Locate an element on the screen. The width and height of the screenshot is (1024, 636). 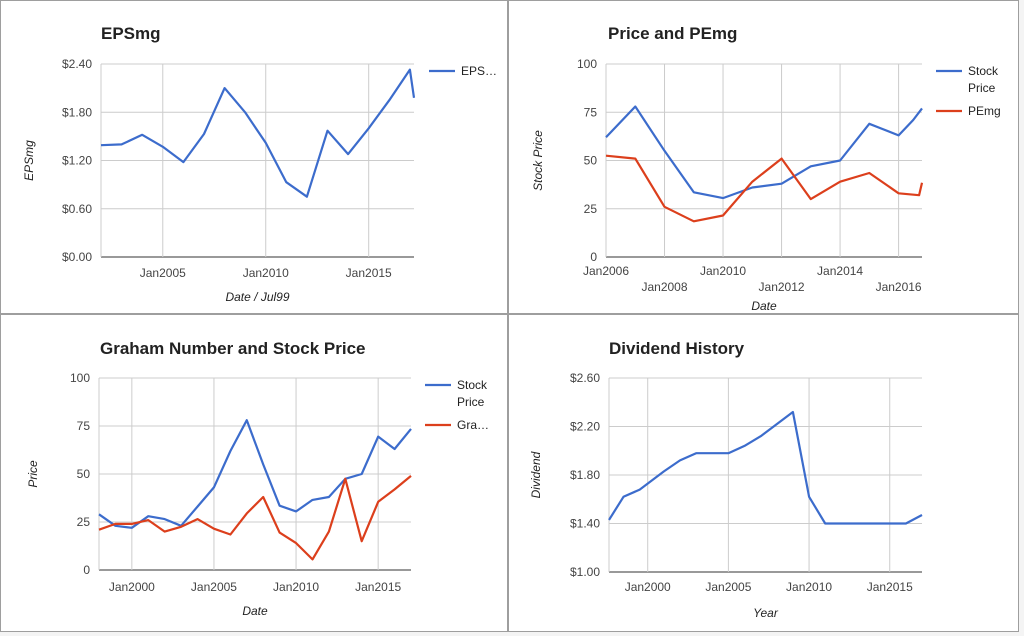
x-tick-label: Jan2006 is located at coordinates (606, 271).